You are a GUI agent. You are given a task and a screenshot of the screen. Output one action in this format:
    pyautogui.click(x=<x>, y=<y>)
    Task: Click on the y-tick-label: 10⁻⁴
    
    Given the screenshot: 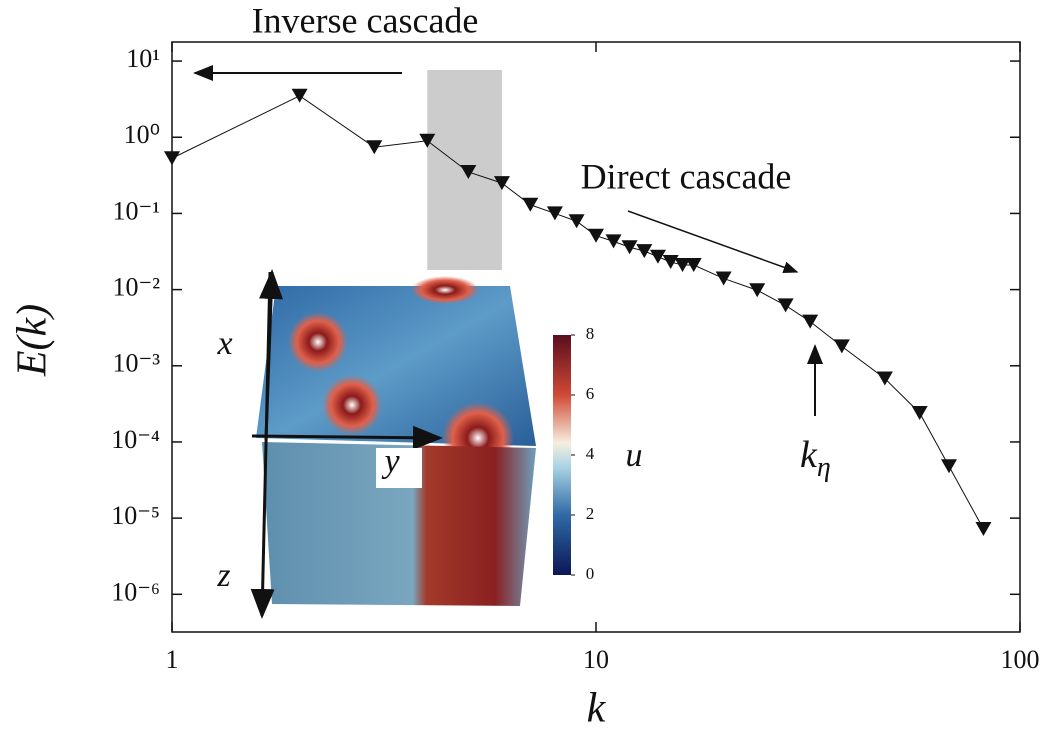 What is the action you would take?
    pyautogui.click(x=135, y=439)
    